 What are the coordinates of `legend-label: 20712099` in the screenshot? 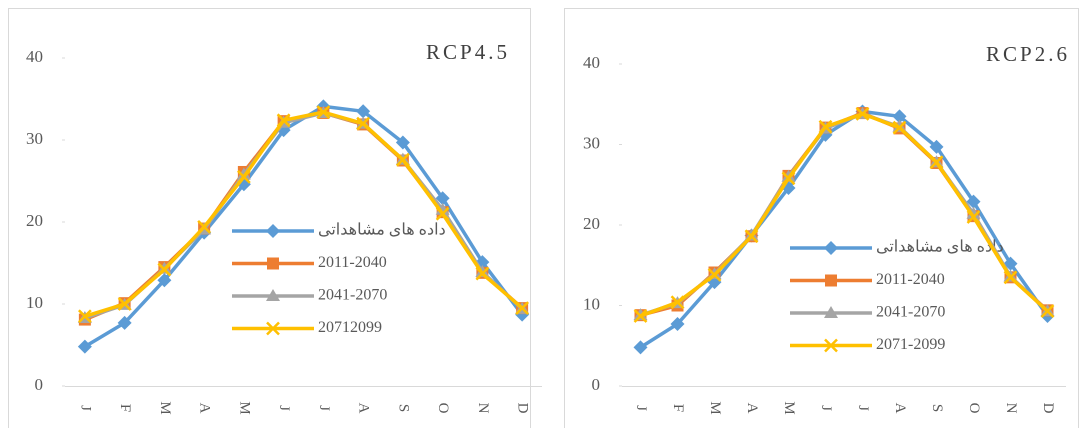 It's located at (350, 327).